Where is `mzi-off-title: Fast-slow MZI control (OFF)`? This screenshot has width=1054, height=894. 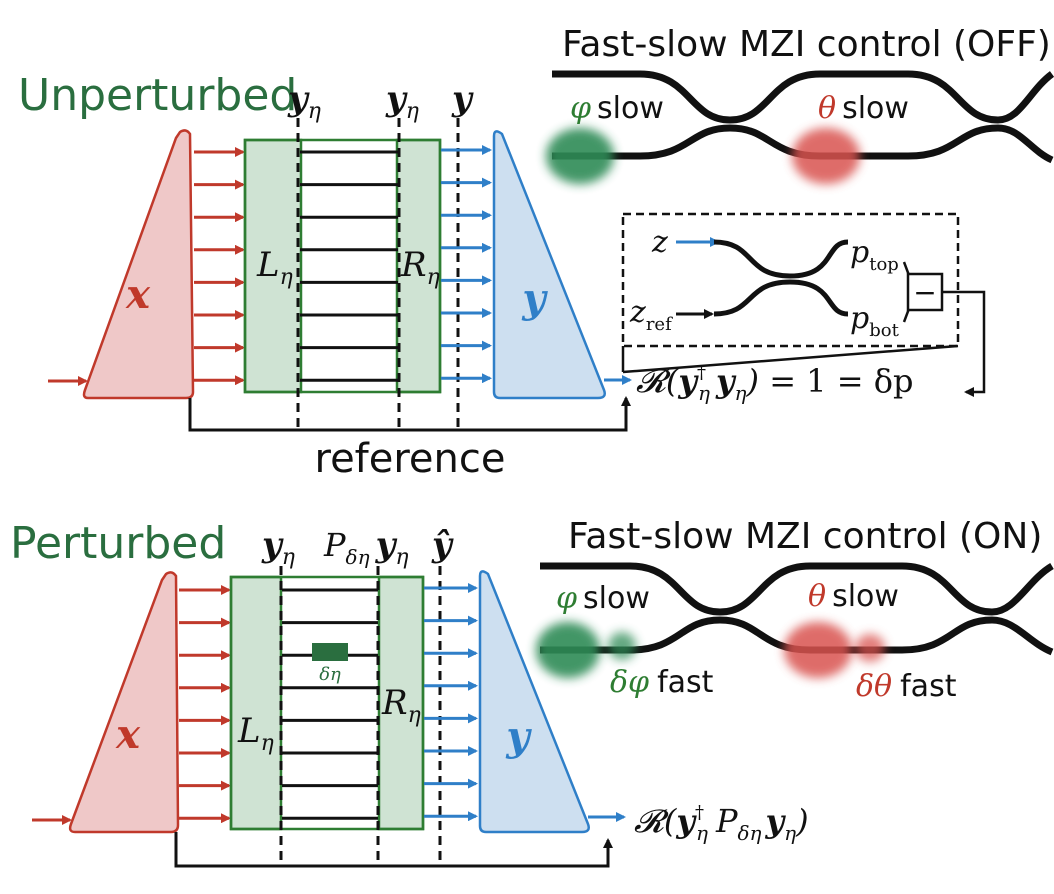
mzi-off-title: Fast-slow MZI control (OFF) is located at coordinates (806, 44).